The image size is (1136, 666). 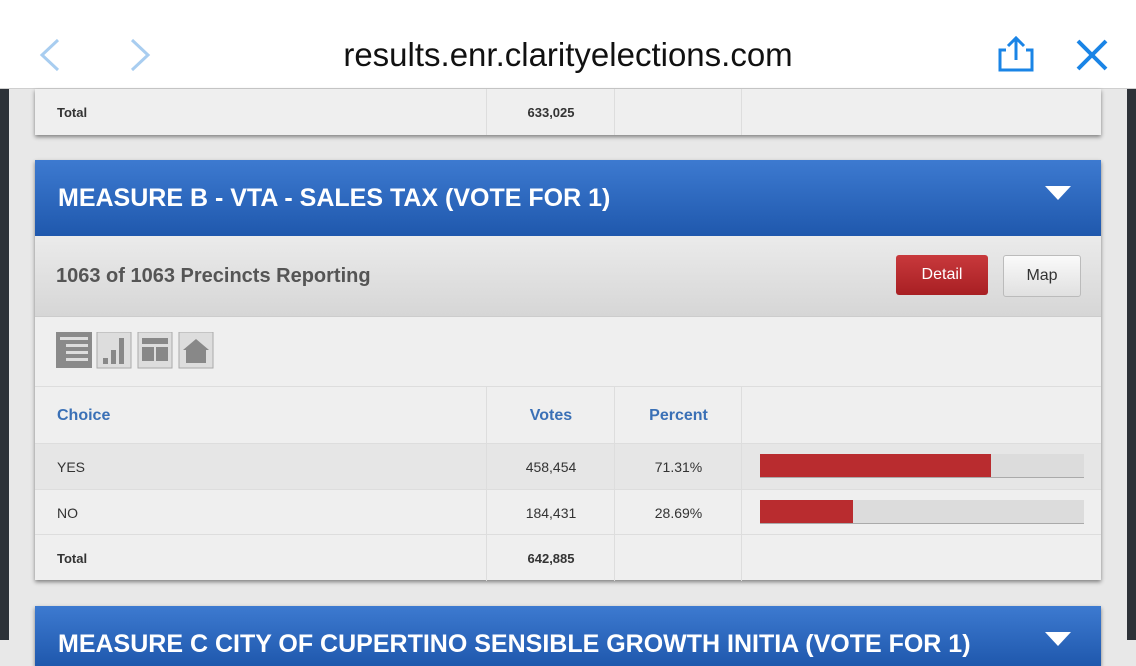 What do you see at coordinates (71, 466) in the screenshot?
I see `choice: YES` at bounding box center [71, 466].